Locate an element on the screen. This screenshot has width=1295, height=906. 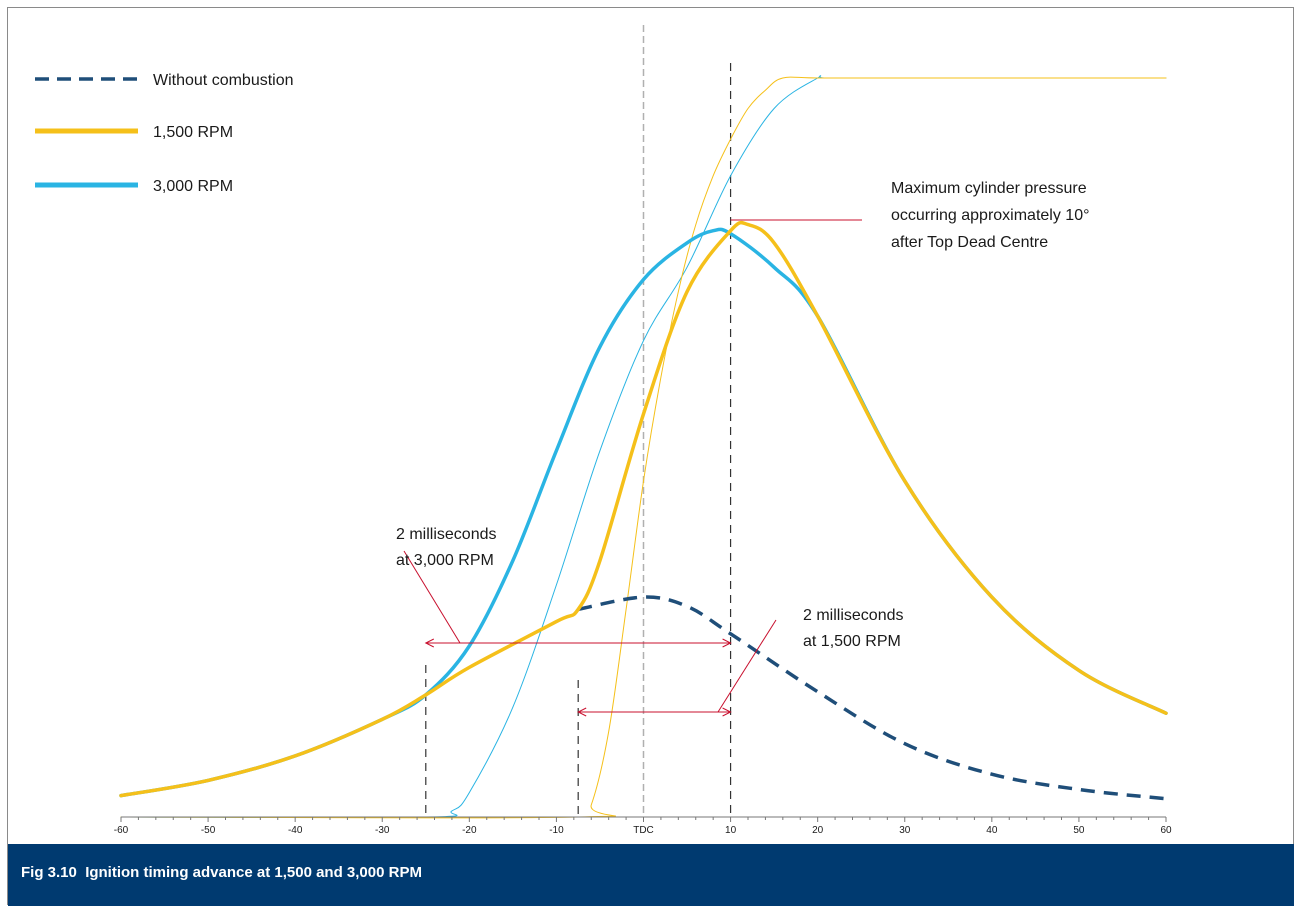
annotation-max-pressure-line-2: occurring approximately 10° is located at coordinates (990, 215).